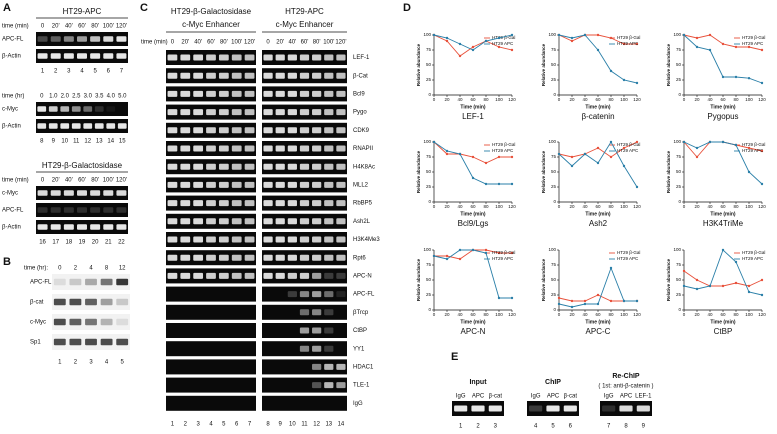  I want to click on lane-number: 7, so click(609, 427).